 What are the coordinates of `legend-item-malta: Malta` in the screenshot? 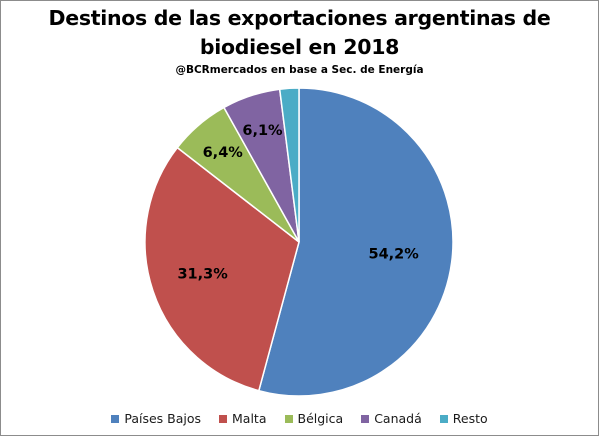 It's located at (243, 418).